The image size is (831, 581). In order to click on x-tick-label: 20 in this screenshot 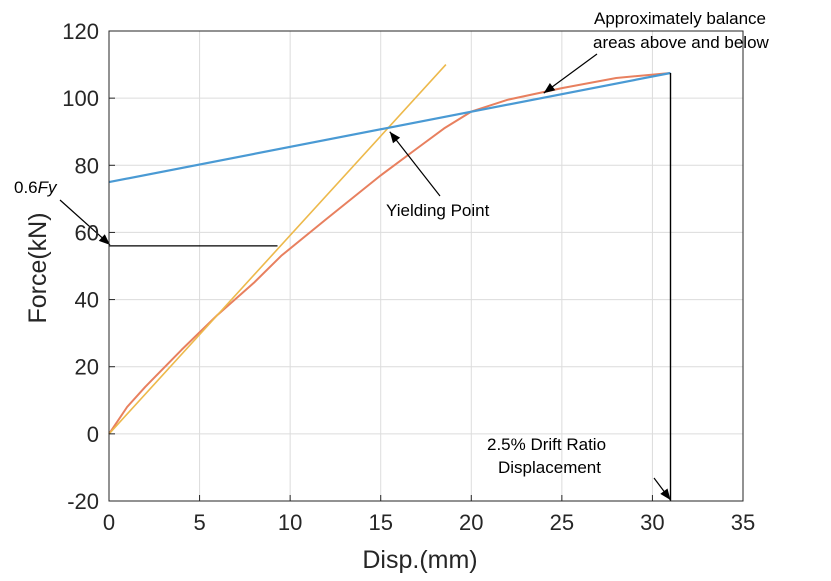, I will do `click(471, 522)`.